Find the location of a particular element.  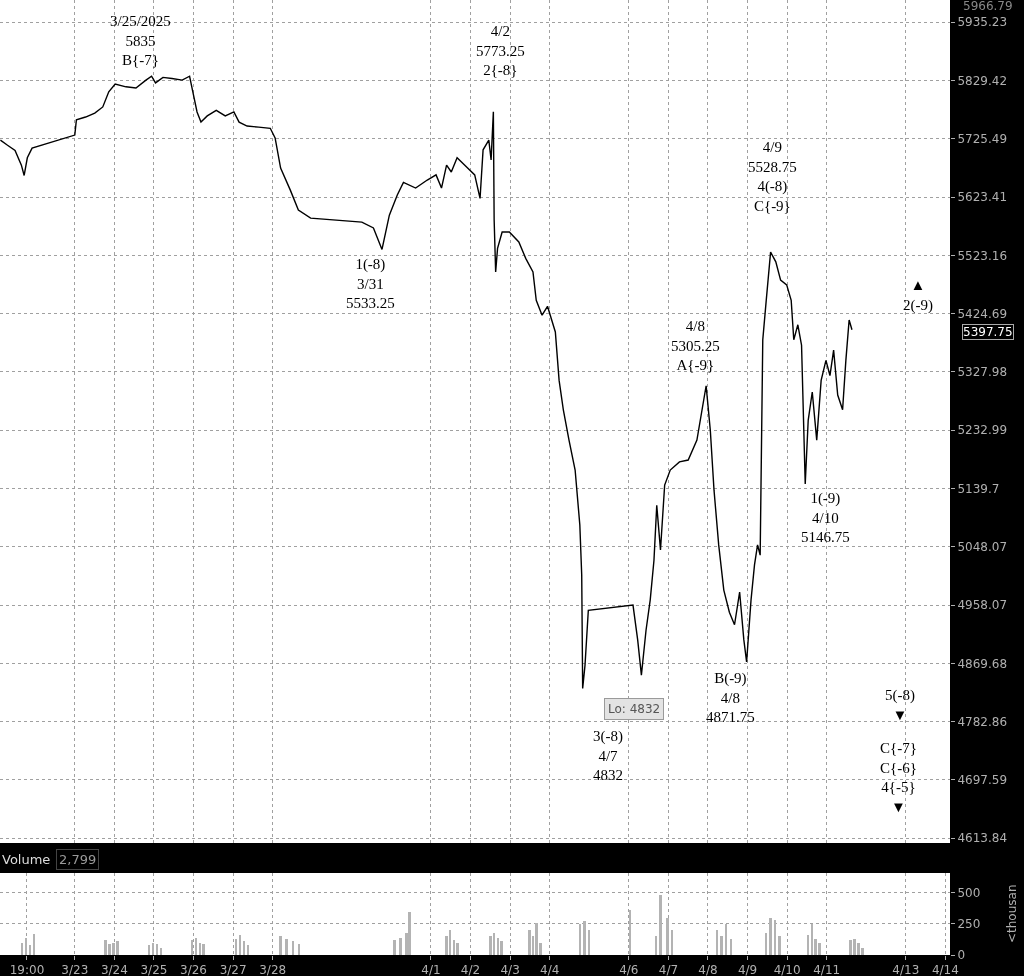

y-tick-label: 500 is located at coordinates (969, 893).